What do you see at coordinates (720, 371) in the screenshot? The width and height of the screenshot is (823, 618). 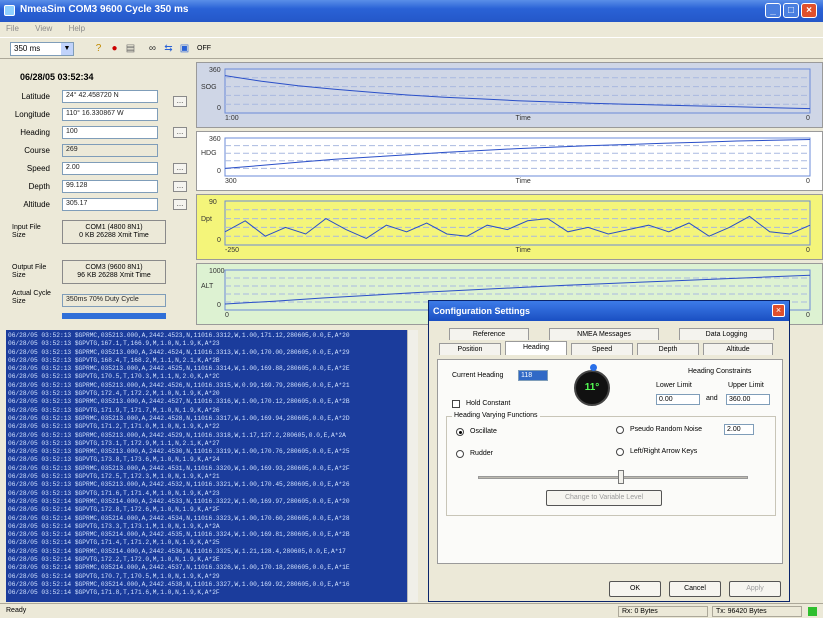 I see `constraints-title: Heading Constraints` at bounding box center [720, 371].